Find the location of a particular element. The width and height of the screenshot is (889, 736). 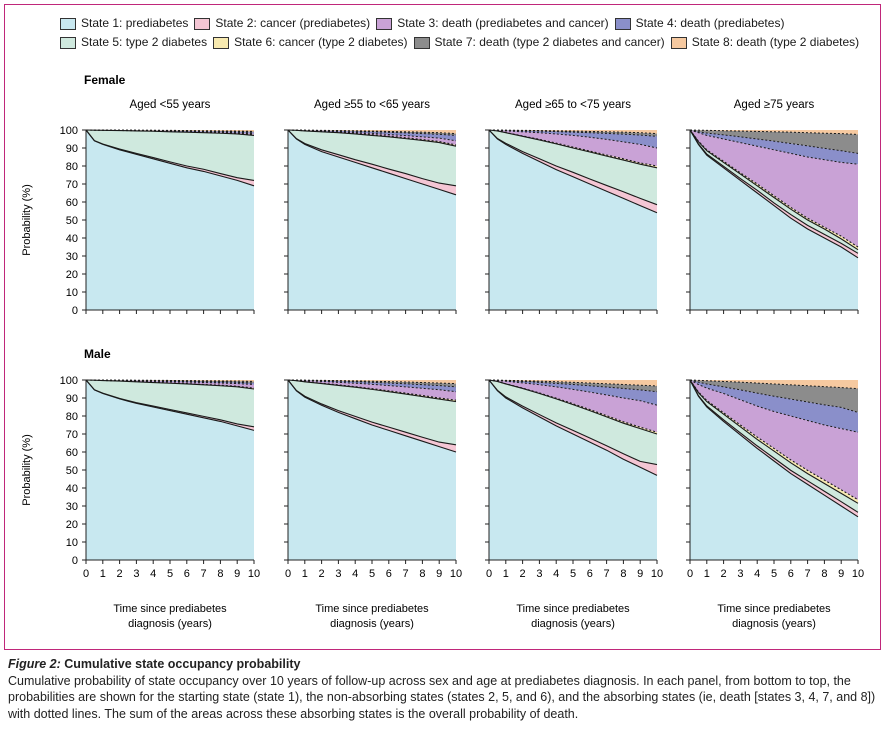

swatch-state-6-icon is located at coordinates (221, 42).